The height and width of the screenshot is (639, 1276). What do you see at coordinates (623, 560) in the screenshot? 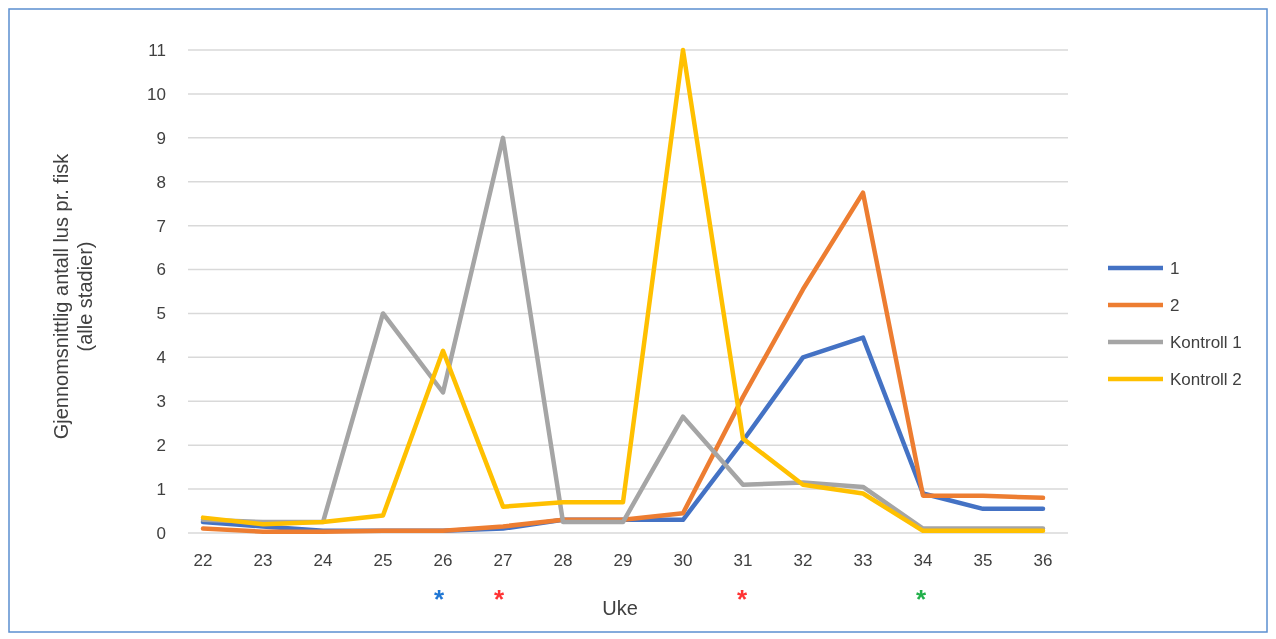
I see `x-tick-label: 29` at bounding box center [623, 560].